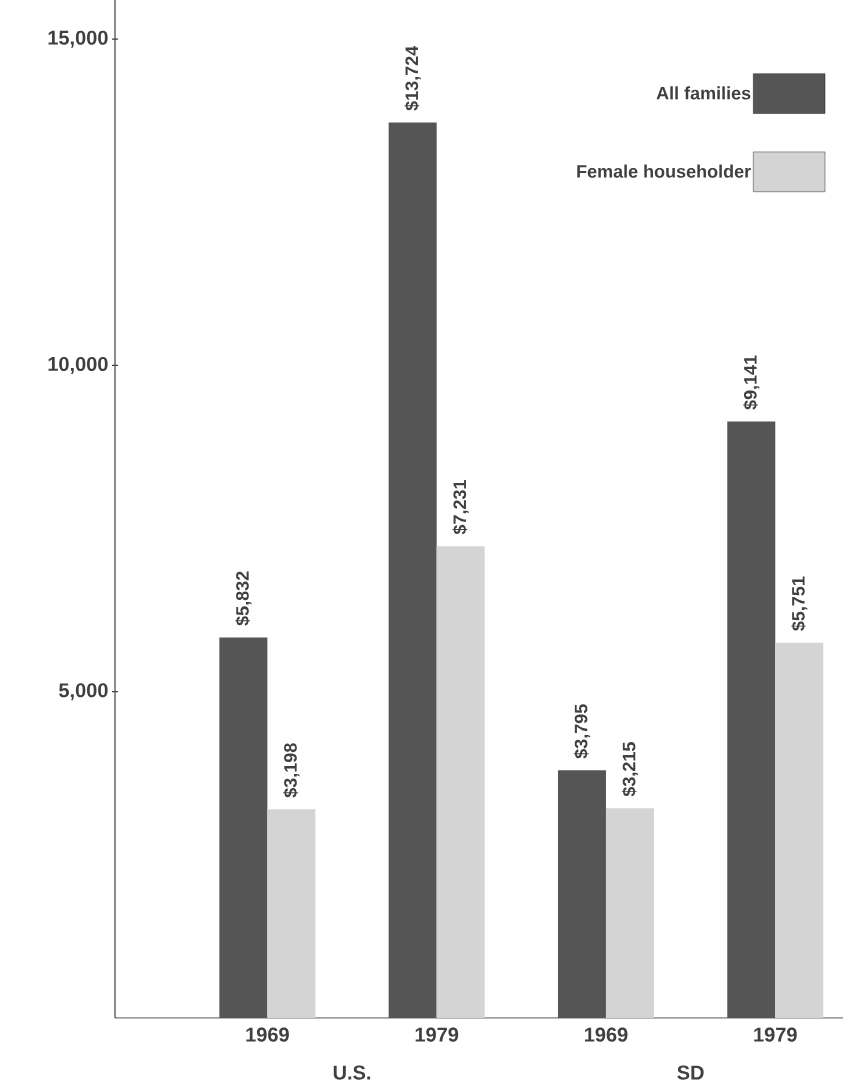  What do you see at coordinates (664, 171) in the screenshot?
I see `legend-label: Female householder` at bounding box center [664, 171].